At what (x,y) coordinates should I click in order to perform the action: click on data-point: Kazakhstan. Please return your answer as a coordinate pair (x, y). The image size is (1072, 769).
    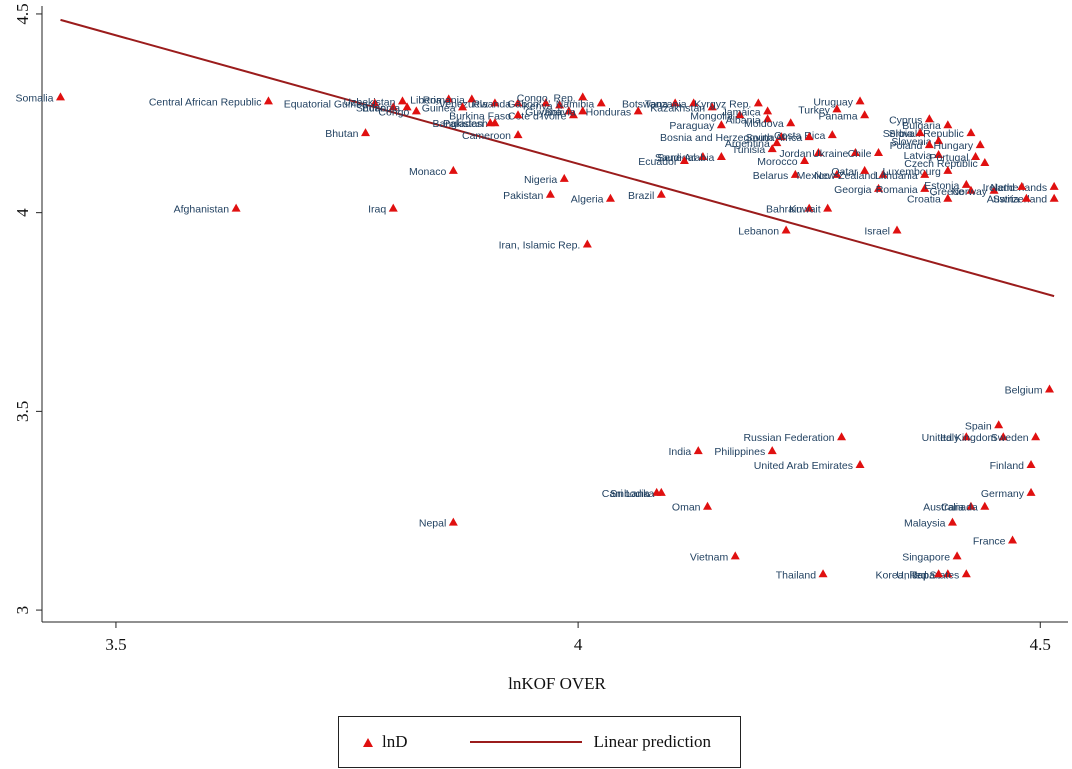
    Looking at the image, I should click on (683, 108).